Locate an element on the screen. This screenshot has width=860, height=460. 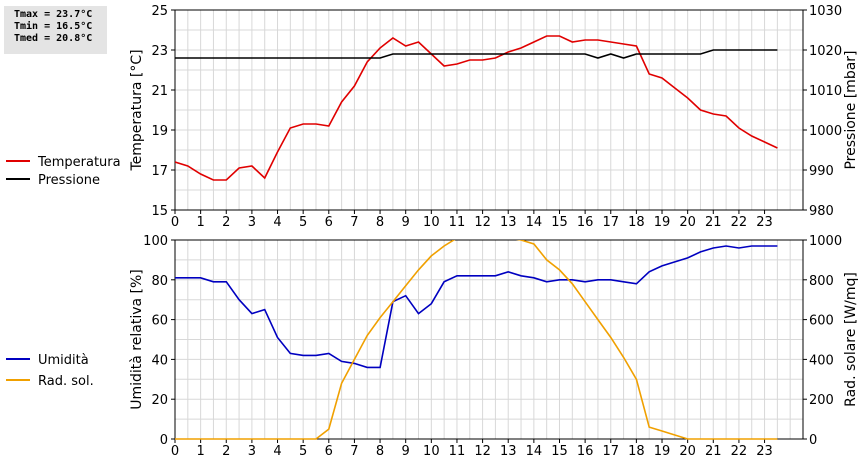
y-tick-label: 23 is located at coordinates (159, 51).